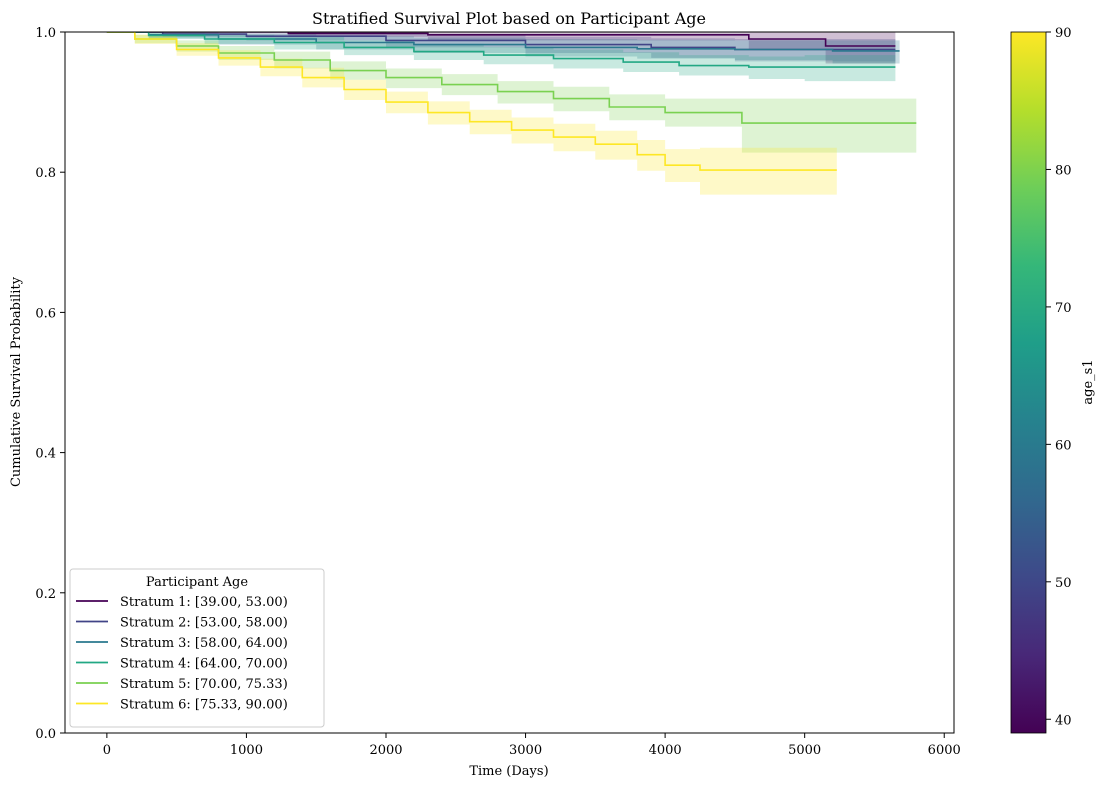 The height and width of the screenshot is (786, 1104). What do you see at coordinates (204, 684) in the screenshot?
I see `legend-label-stratum-5: Stratum 5: [70.00, 75.33)` at bounding box center [204, 684].